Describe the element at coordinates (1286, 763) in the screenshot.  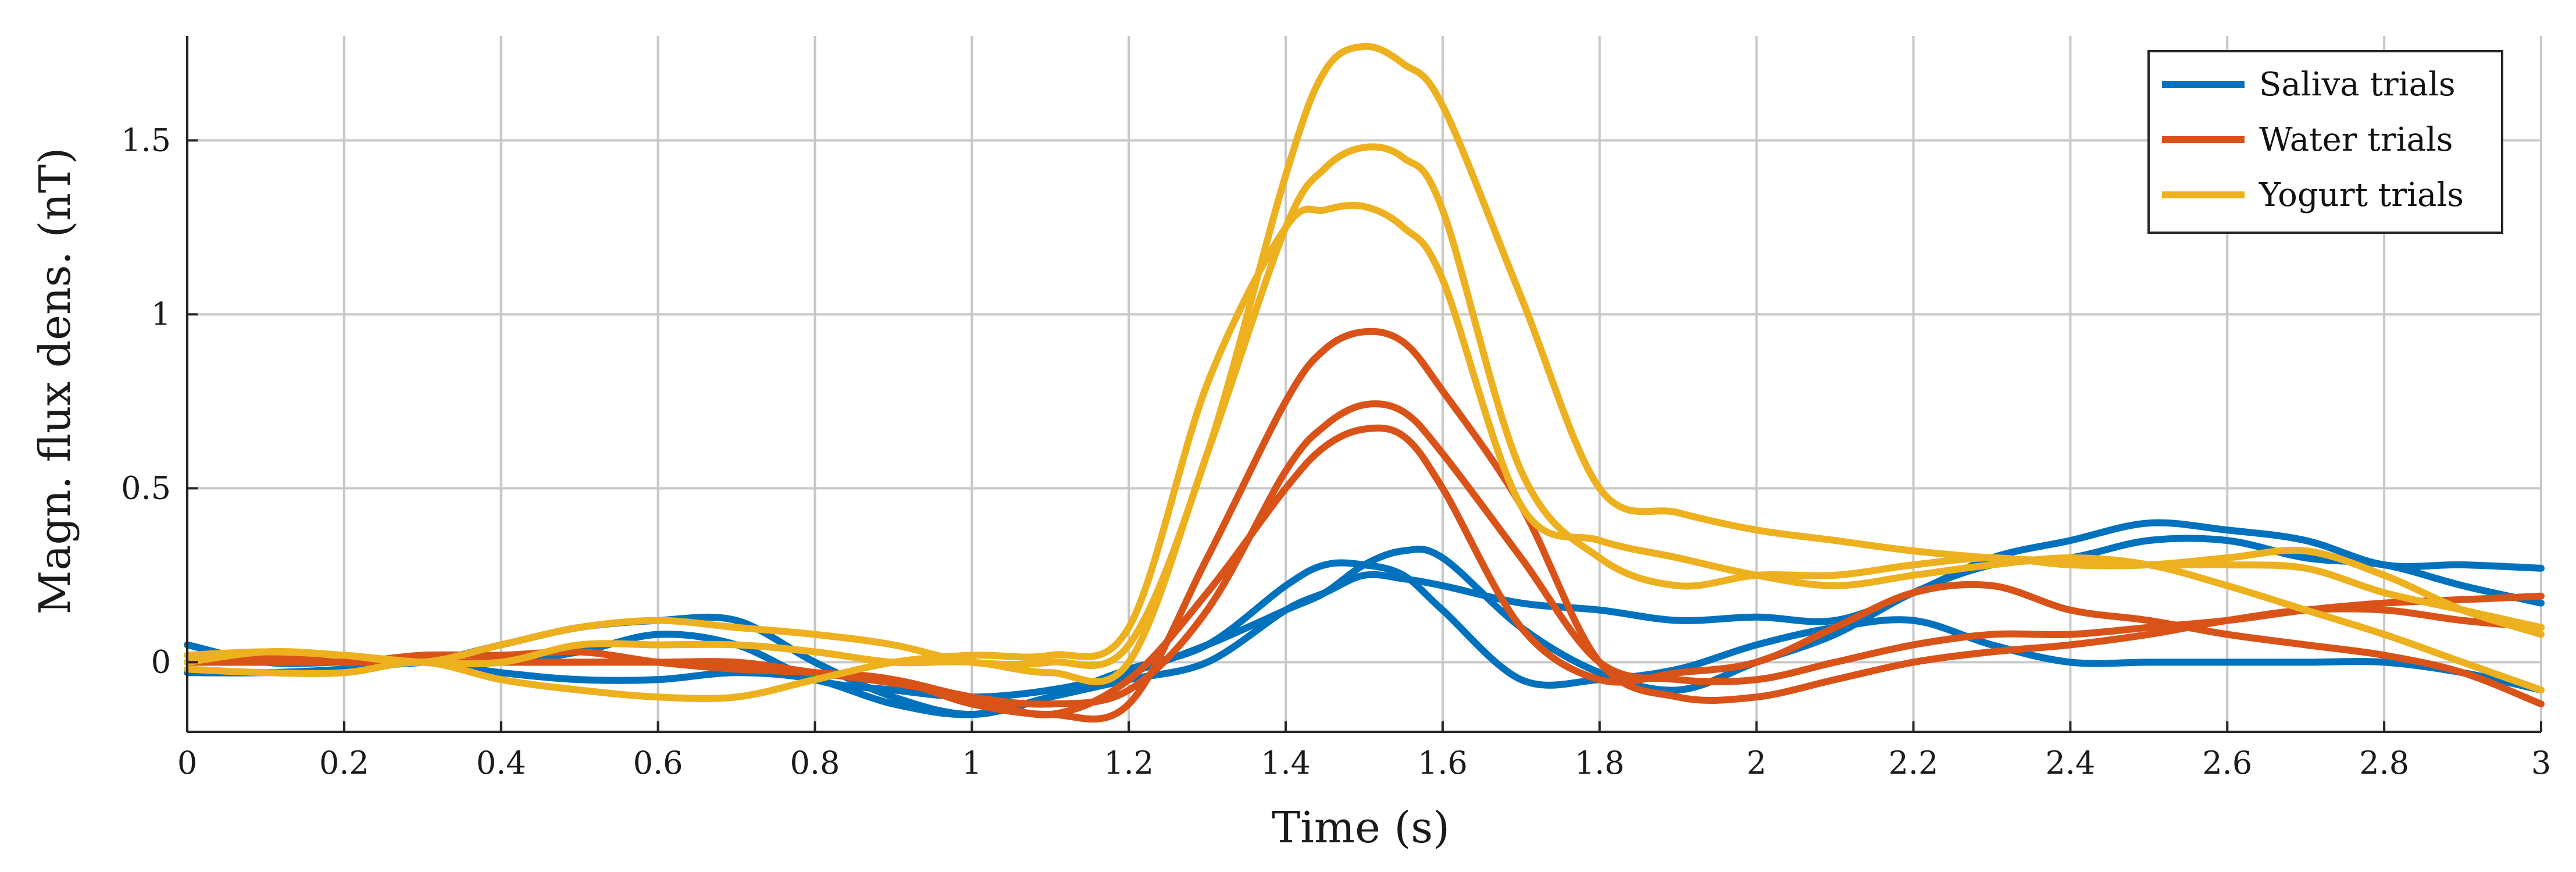
I see `x-tick-label: 1.4` at that location.